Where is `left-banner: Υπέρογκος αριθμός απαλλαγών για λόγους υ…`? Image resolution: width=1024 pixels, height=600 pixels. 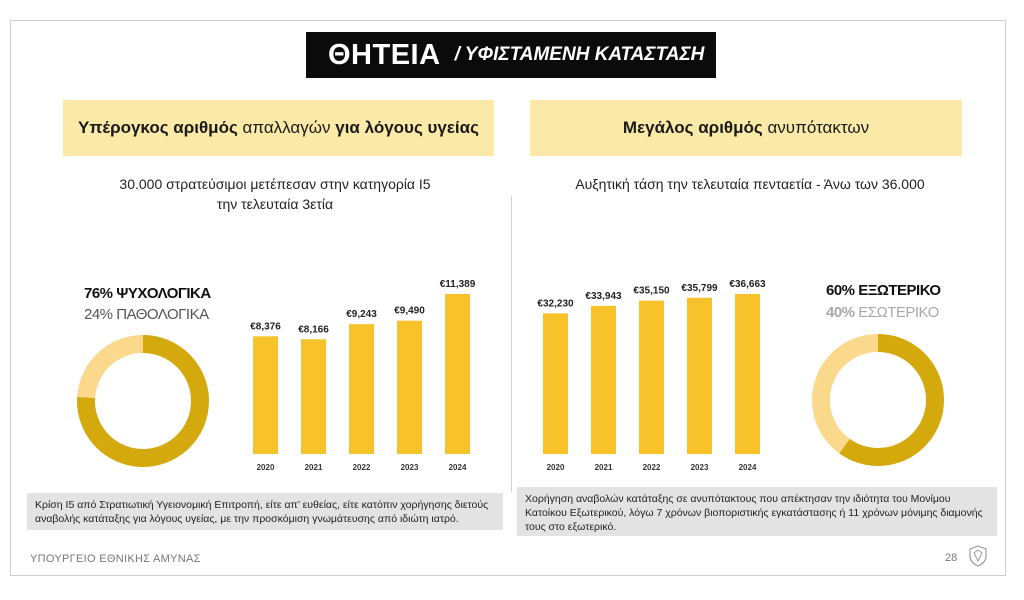 left-banner: Υπέρογκος αριθμός απαλλαγών για λόγους υ… is located at coordinates (278, 128).